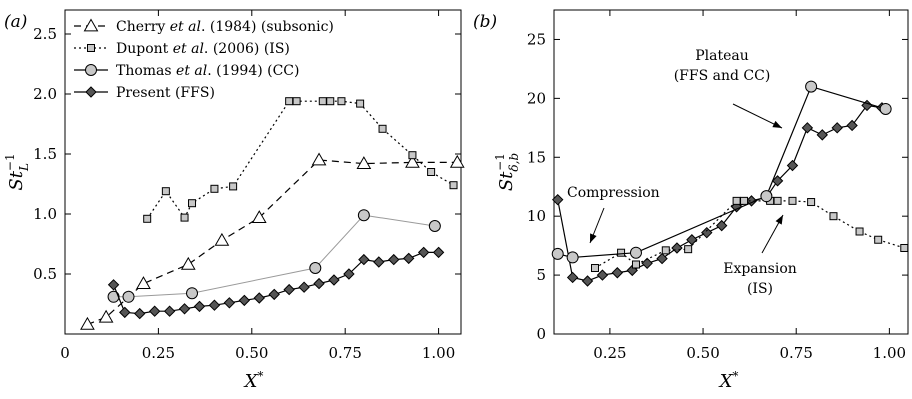  Describe the element at coordinates (889, 353) in the screenshot. I see `panel-b-x-tick-label: 1.00` at that location.